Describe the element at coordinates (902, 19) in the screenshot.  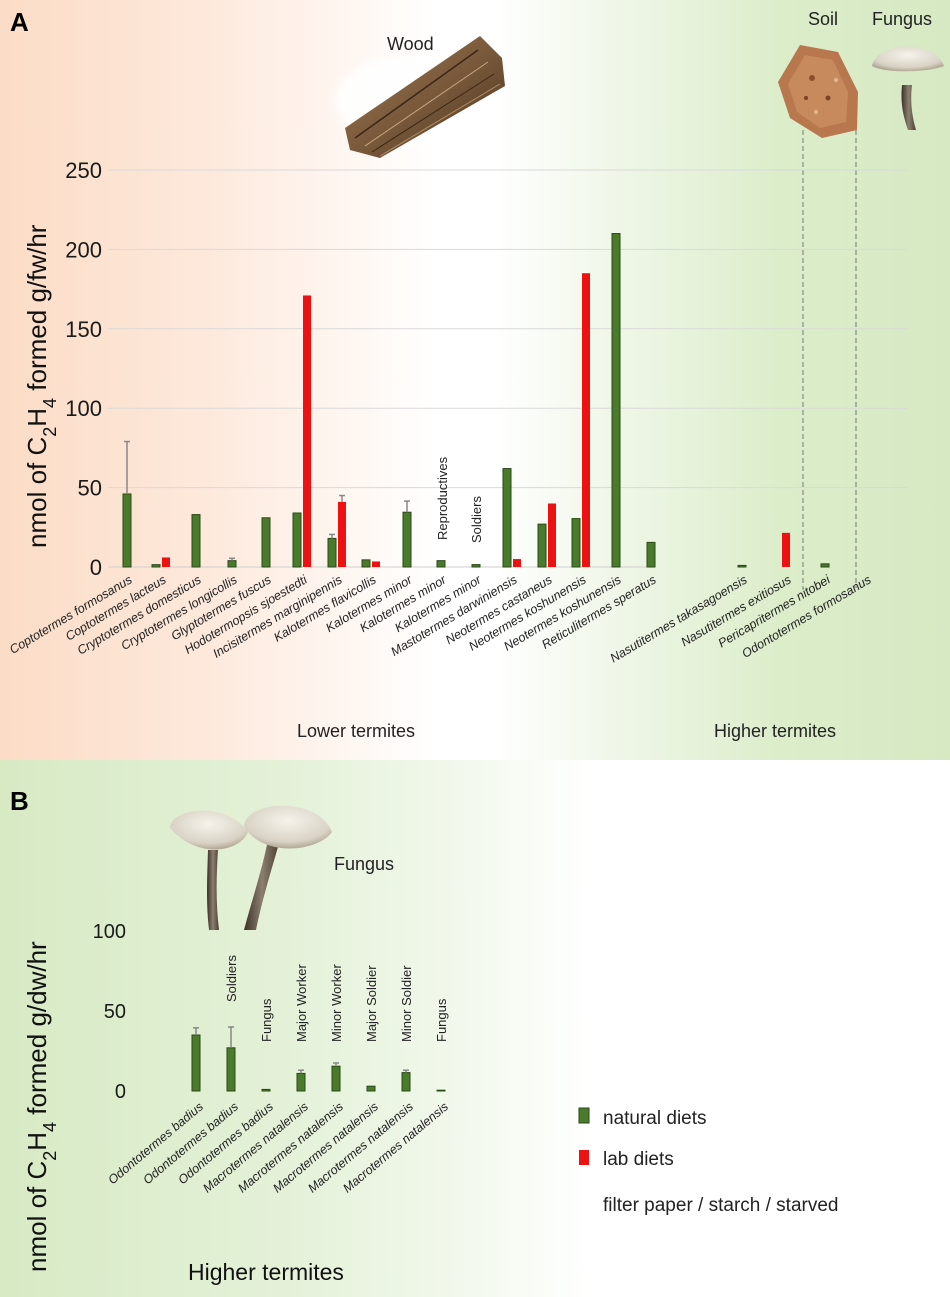
I see `fungus-label-a: Fungus` at that location.